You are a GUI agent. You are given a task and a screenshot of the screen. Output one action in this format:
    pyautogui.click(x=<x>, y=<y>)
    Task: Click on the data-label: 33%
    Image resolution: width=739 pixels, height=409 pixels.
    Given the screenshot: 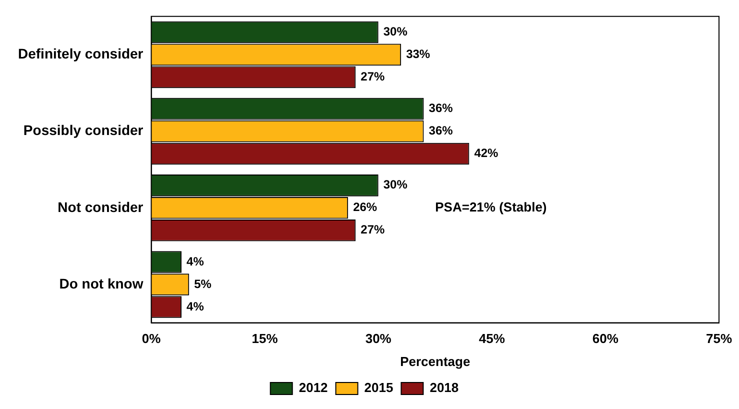 What is the action you would take?
    pyautogui.click(x=418, y=54)
    